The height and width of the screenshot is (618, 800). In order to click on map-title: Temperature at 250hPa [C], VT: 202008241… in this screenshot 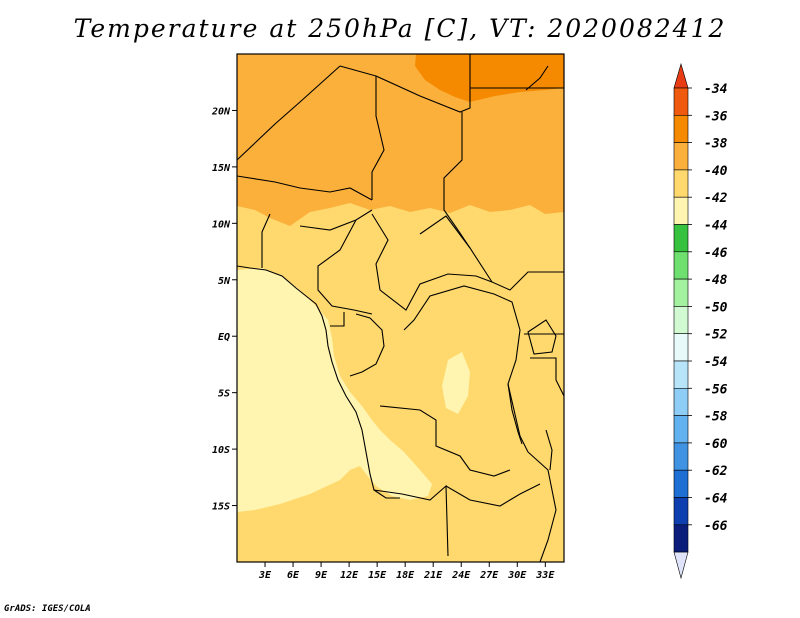, I will do `click(400, 28)`.